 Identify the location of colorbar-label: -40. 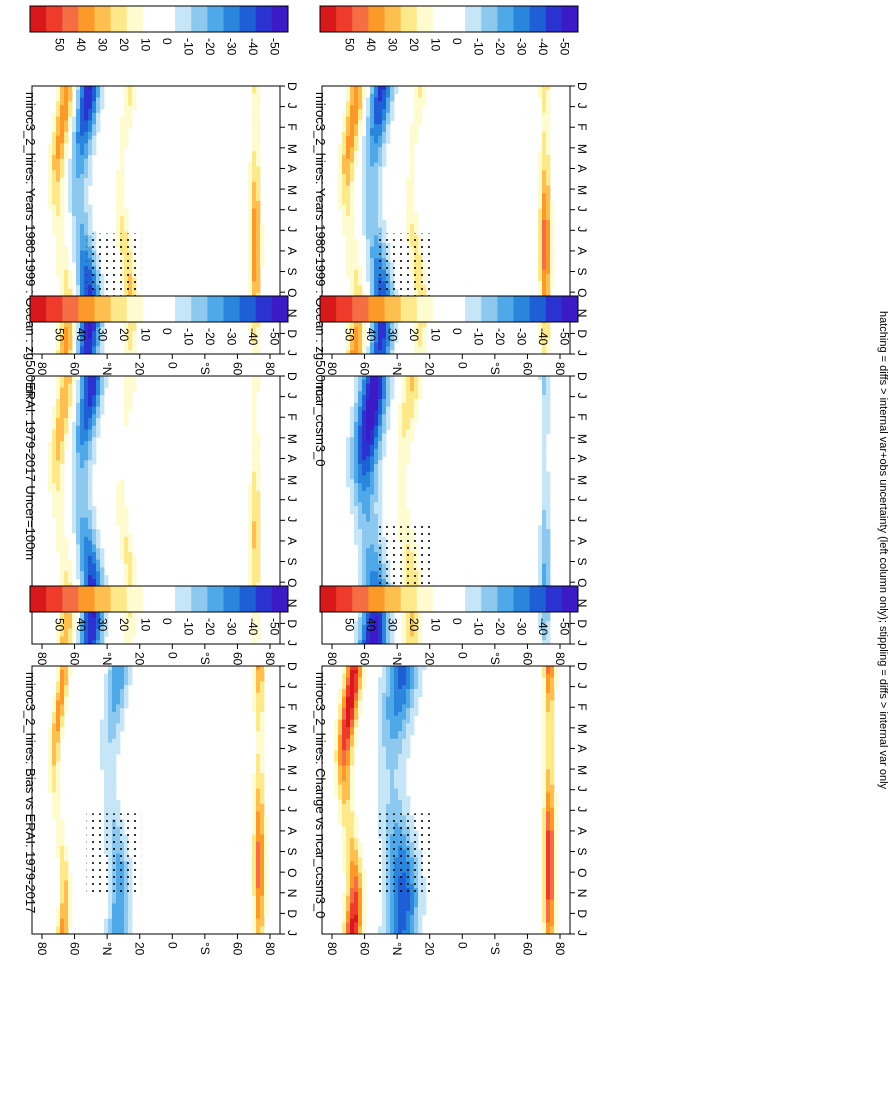
(543, 47).